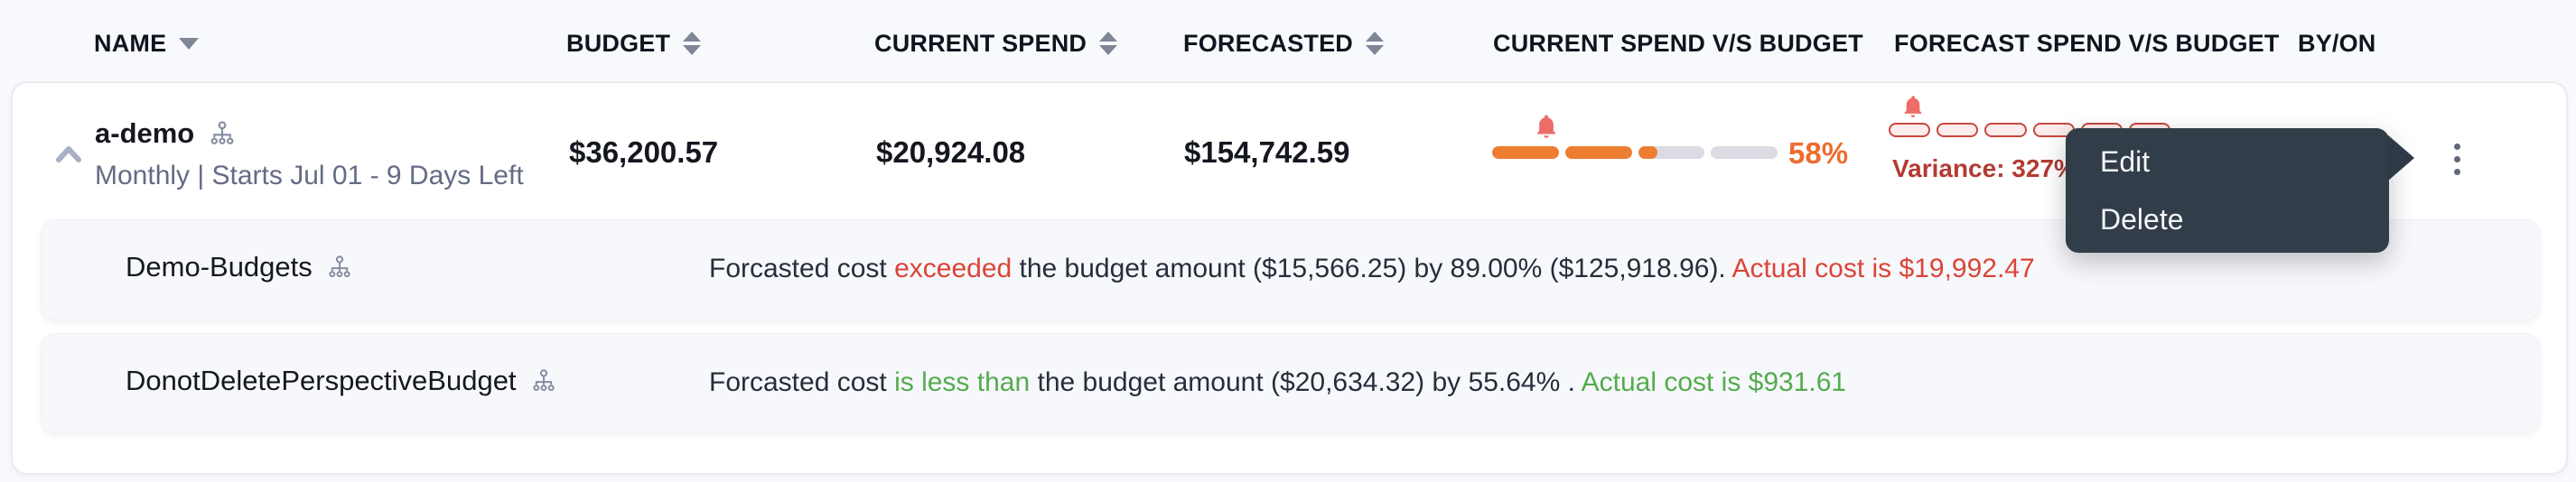 The width and height of the screenshot is (2576, 482). I want to click on menu-item-edit: Edit, so click(2125, 161).